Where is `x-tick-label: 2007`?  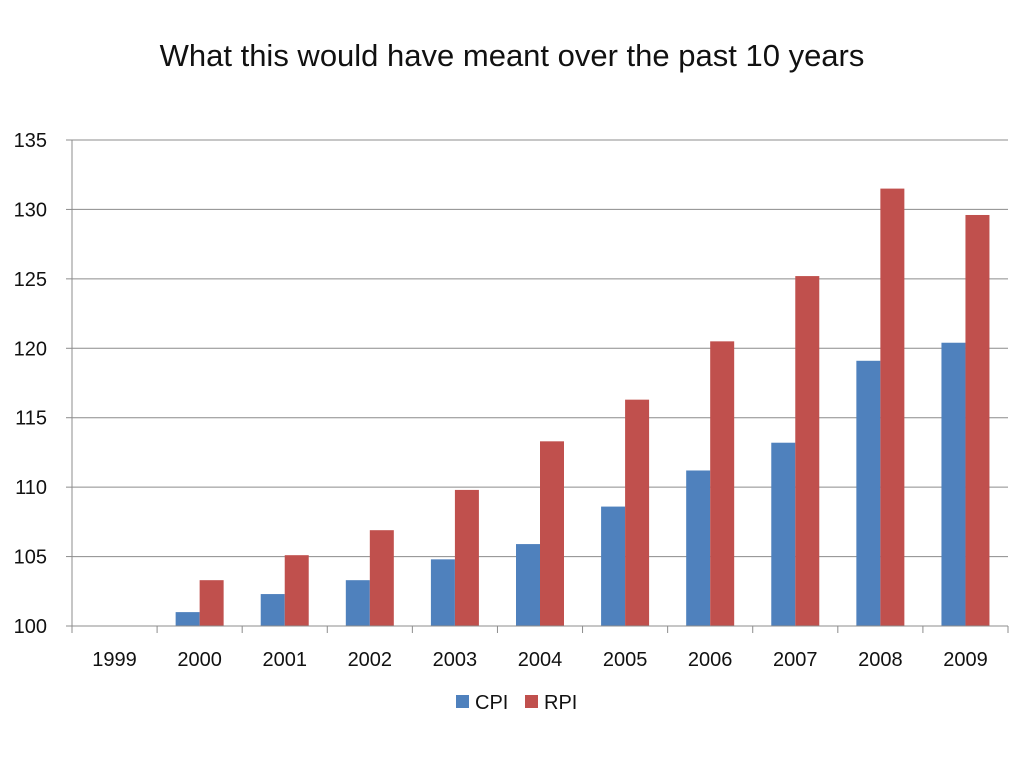 x-tick-label: 2007 is located at coordinates (795, 660).